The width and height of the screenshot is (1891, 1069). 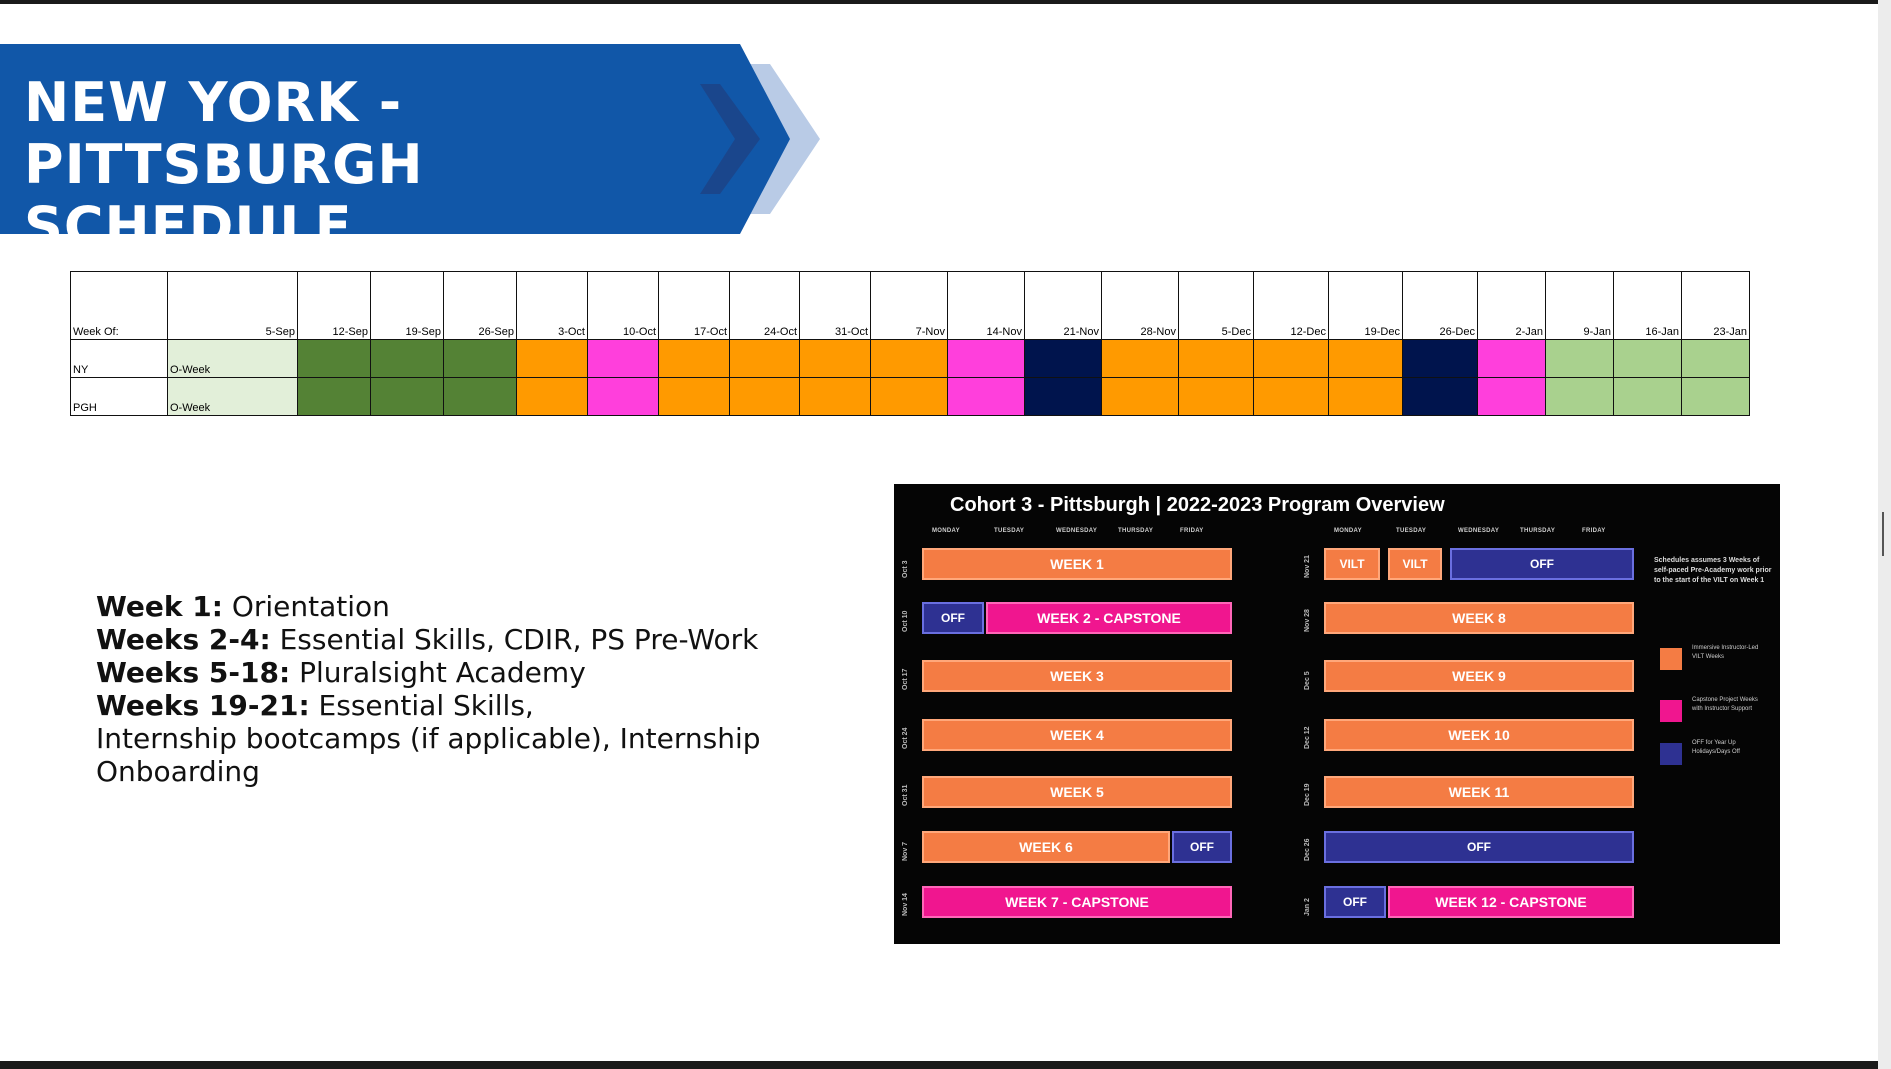 I want to click on scrollbar-track, so click(x=1884, y=534).